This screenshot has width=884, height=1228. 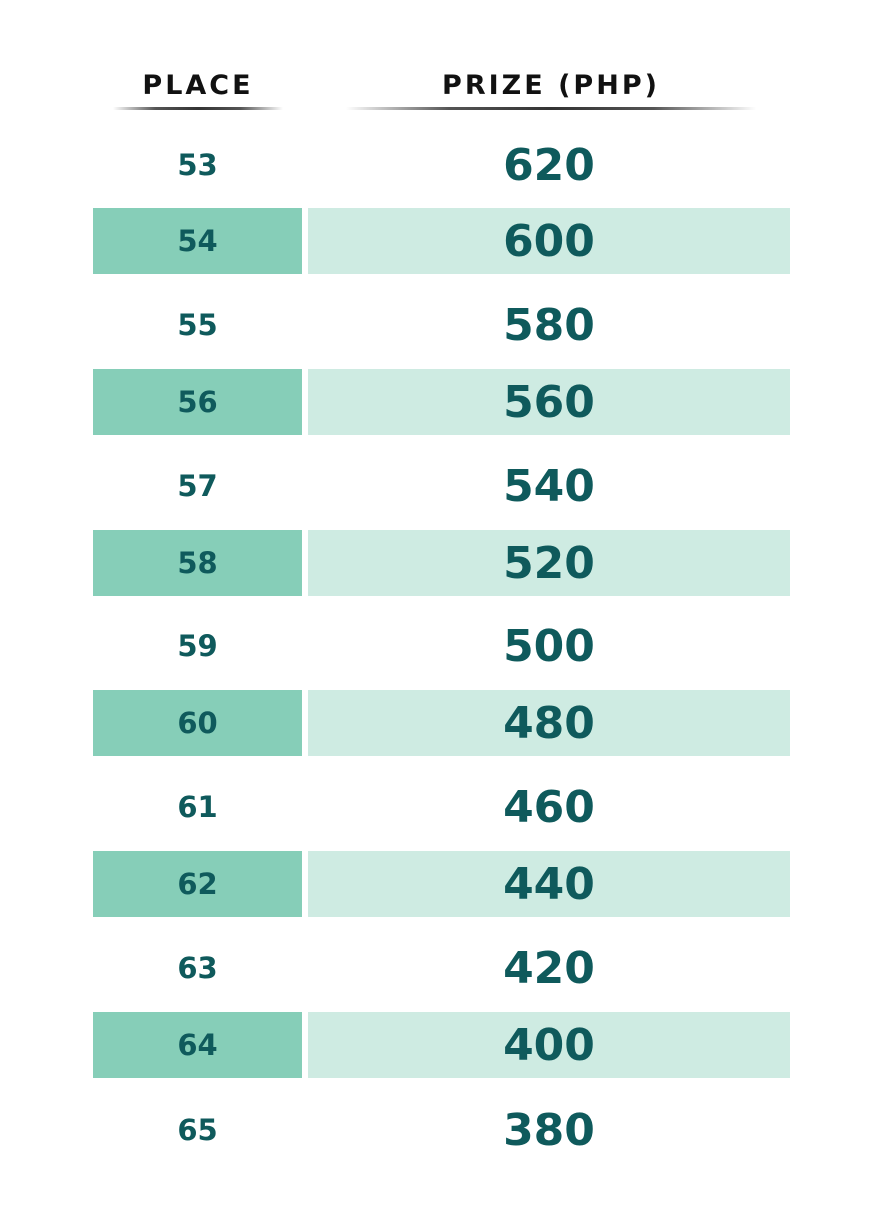 What do you see at coordinates (442, 646) in the screenshot?
I see `table-row: 59 500` at bounding box center [442, 646].